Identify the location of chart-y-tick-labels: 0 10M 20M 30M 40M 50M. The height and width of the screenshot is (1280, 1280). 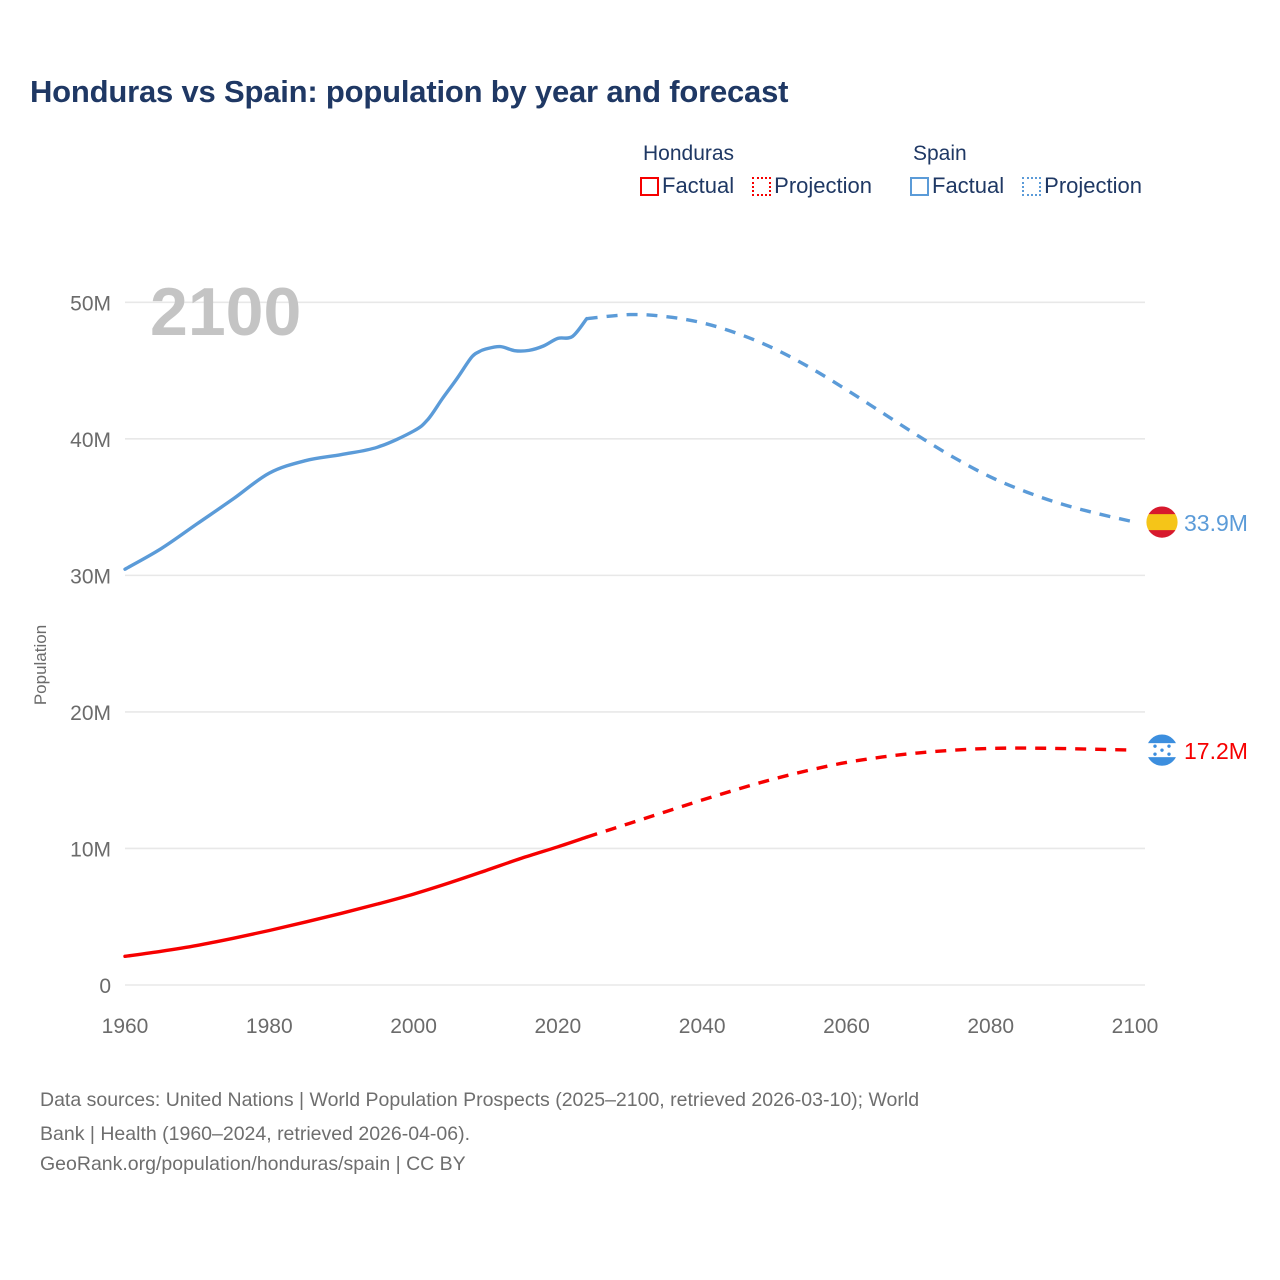
(90, 645).